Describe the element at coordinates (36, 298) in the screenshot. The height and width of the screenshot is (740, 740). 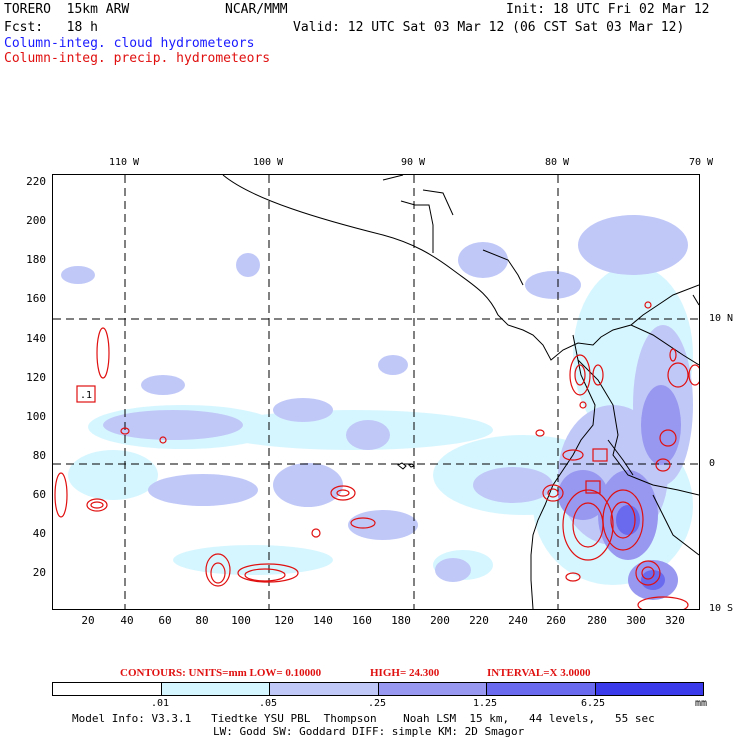
I see `y-tick-label: 160` at that location.